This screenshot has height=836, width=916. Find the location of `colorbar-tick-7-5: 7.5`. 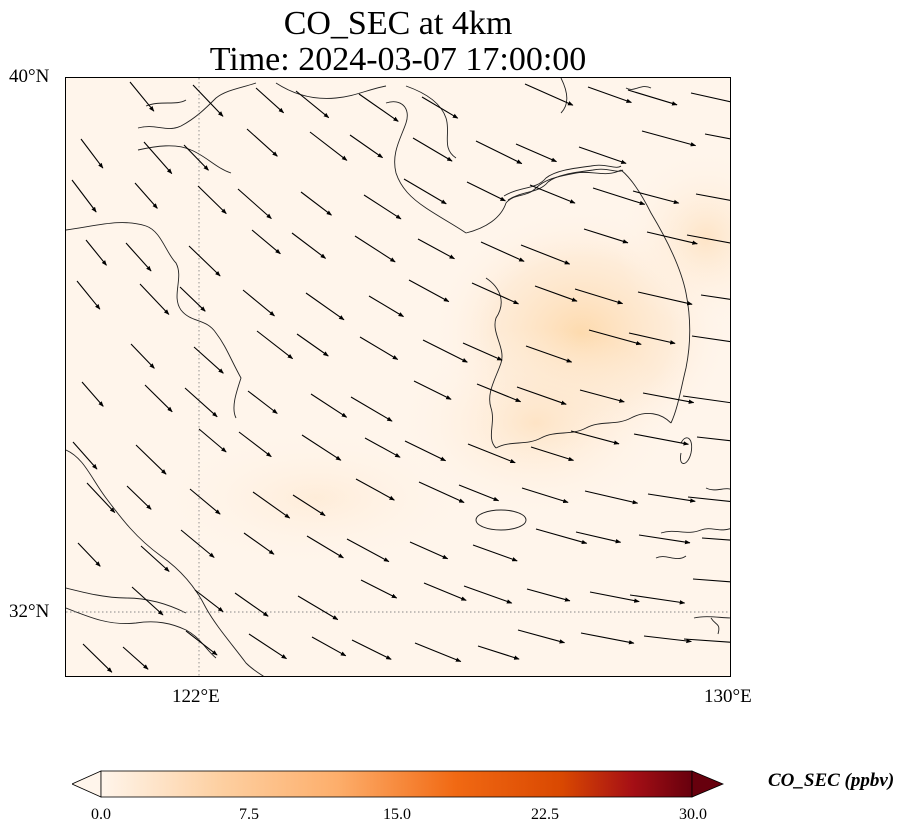

colorbar-tick-7-5: 7.5 is located at coordinates (249, 814).